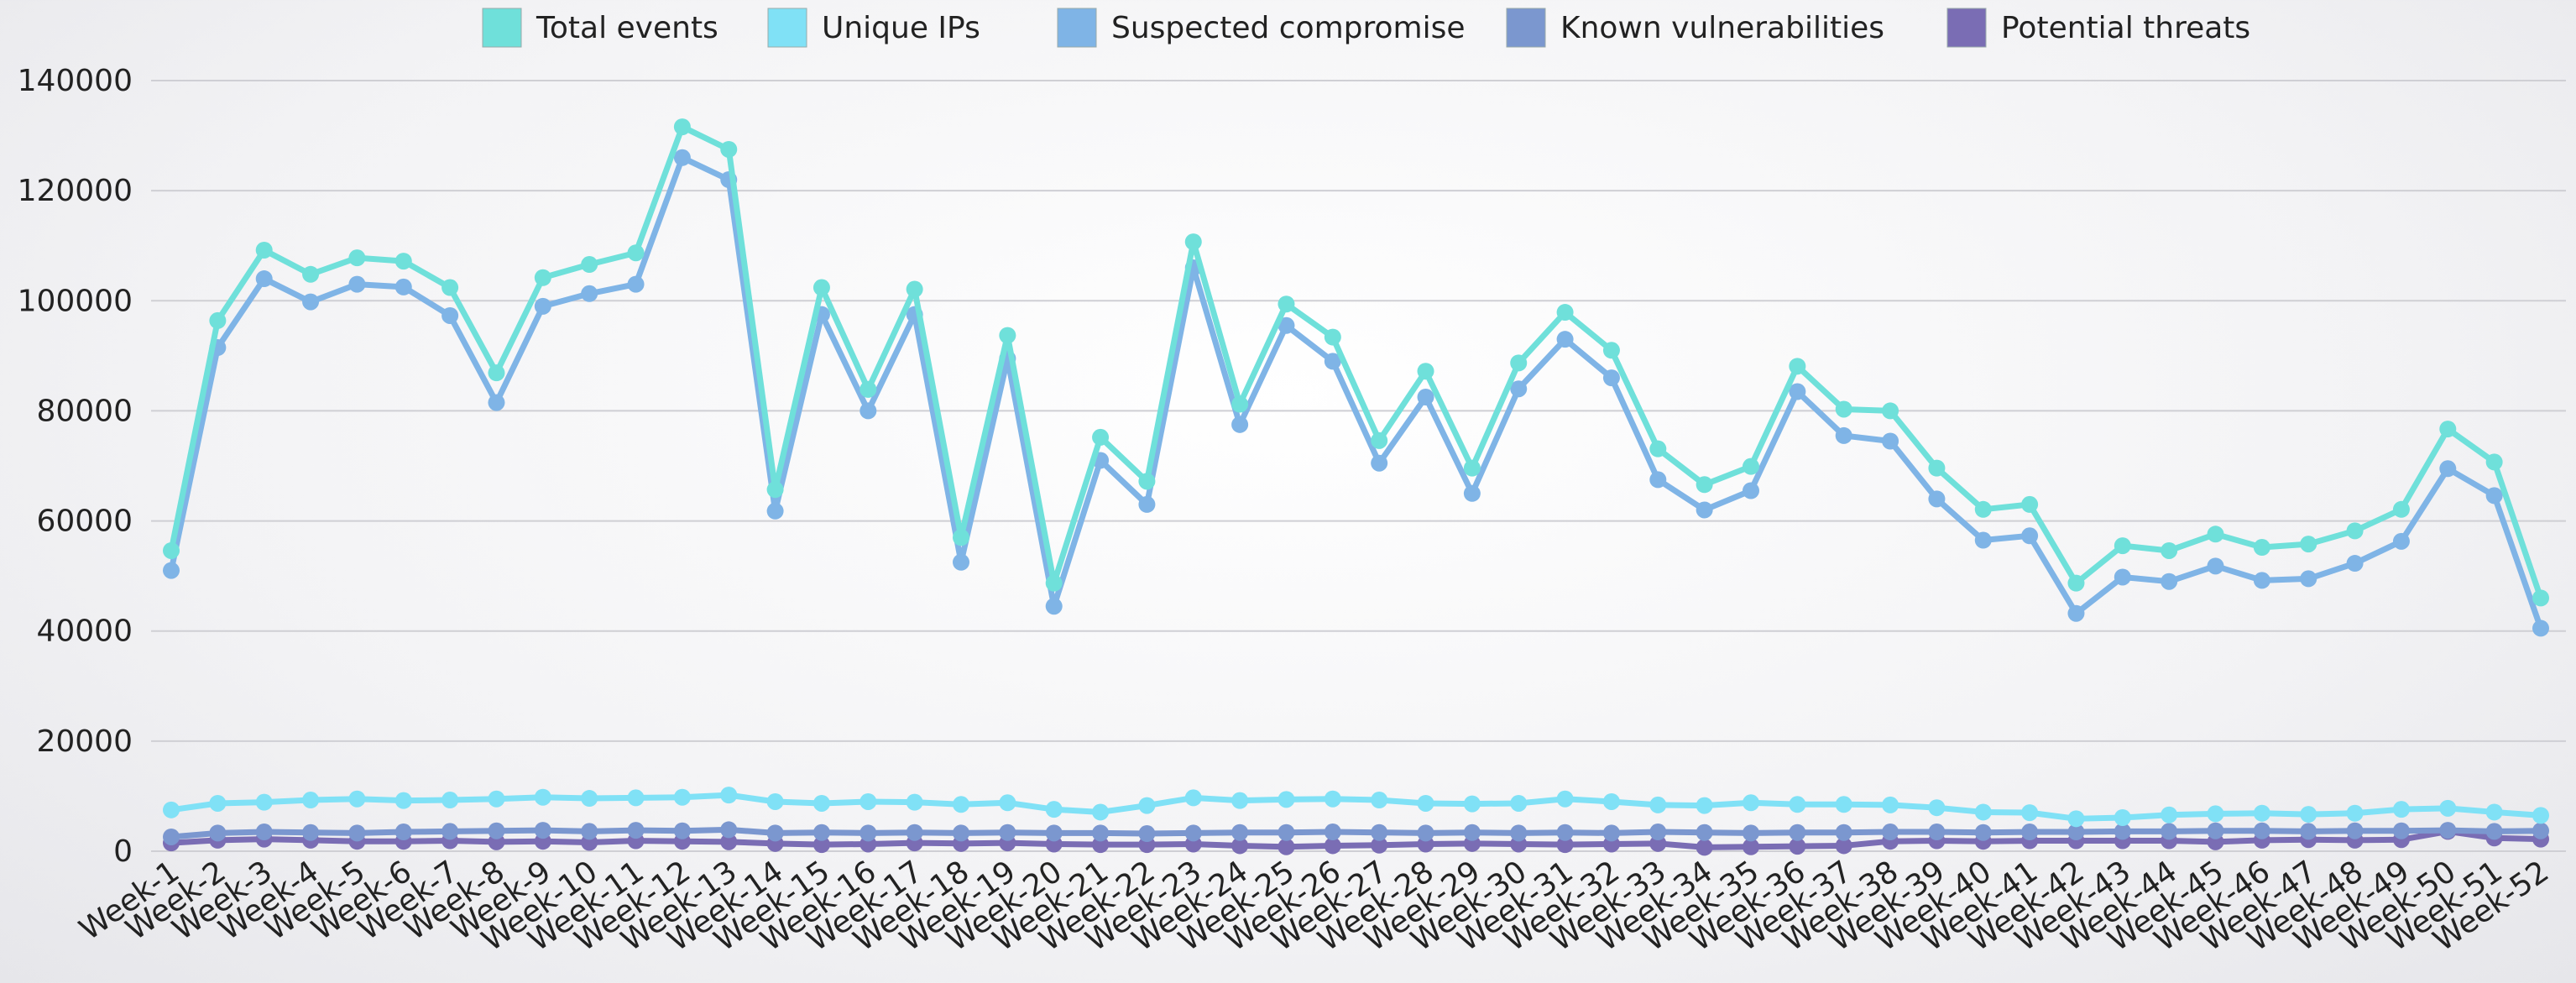 The height and width of the screenshot is (983, 2576). Describe the element at coordinates (75, 191) in the screenshot. I see `y-tick-label: 120000` at that location.